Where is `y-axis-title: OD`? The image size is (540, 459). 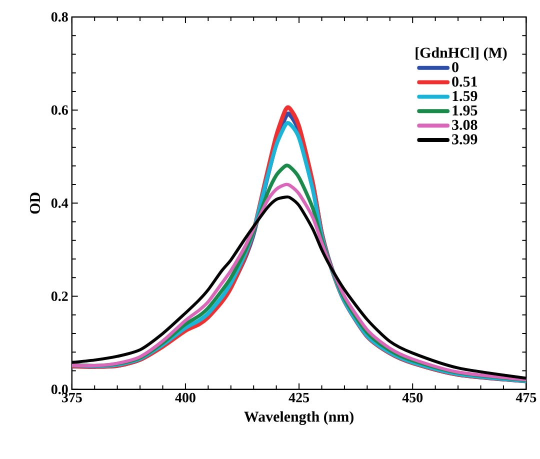
y-axis-title: OD is located at coordinates (35, 203).